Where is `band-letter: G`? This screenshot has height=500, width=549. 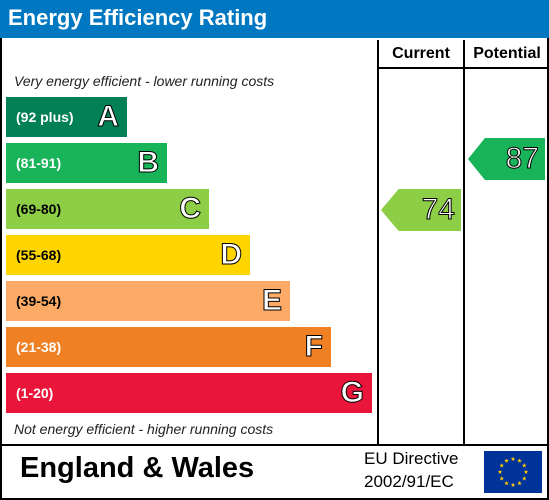 band-letter: G is located at coordinates (352, 393).